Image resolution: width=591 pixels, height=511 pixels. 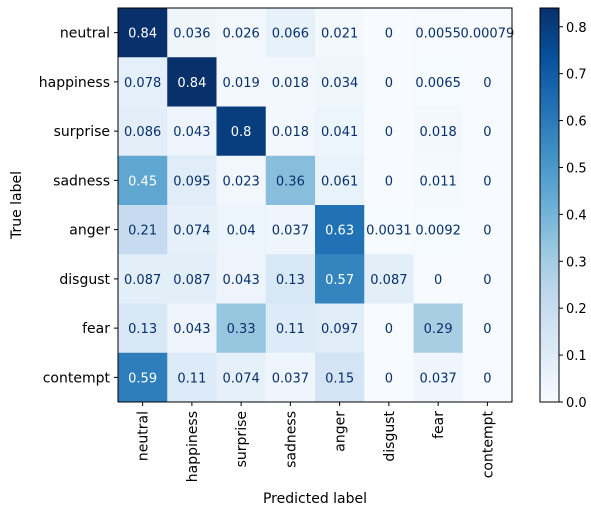 What do you see at coordinates (142, 329) in the screenshot?
I see `cell-value-label: 0.13` at bounding box center [142, 329].